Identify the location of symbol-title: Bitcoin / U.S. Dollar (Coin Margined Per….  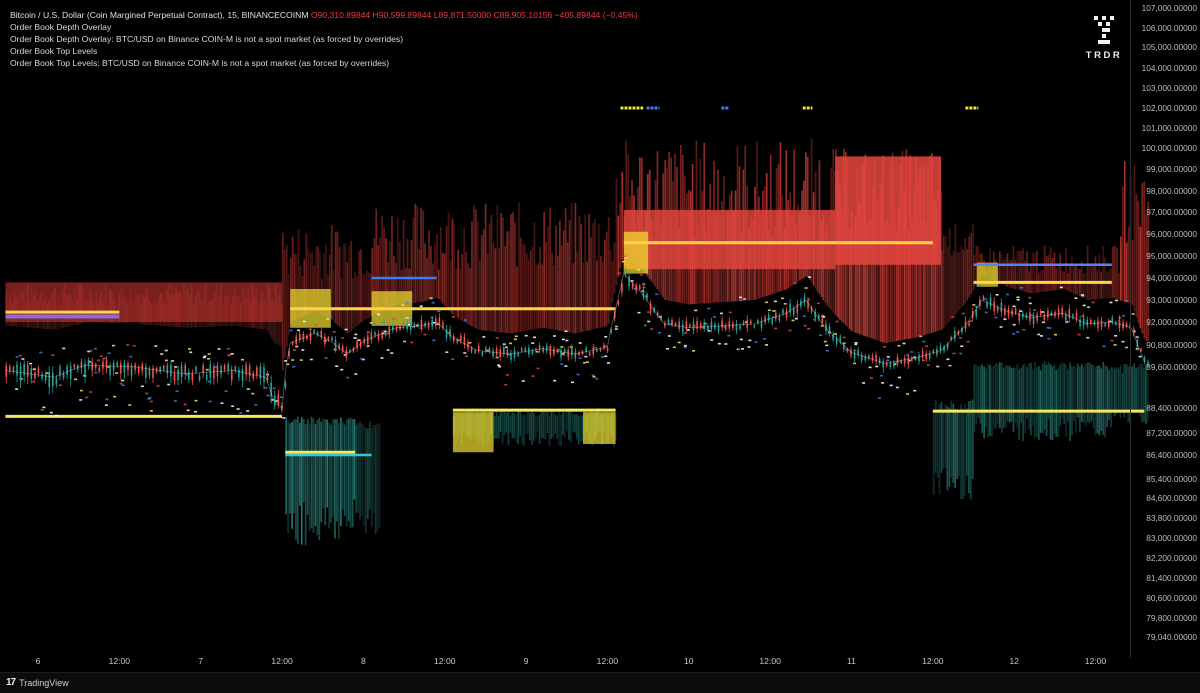
(159, 15).